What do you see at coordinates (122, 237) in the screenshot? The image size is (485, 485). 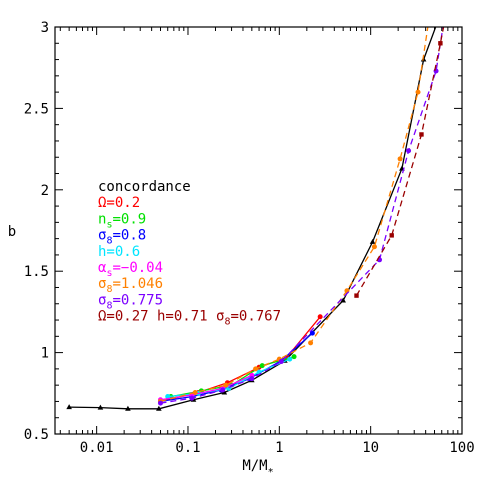 I see `legend-entry: σ8=0.8` at bounding box center [122, 237].